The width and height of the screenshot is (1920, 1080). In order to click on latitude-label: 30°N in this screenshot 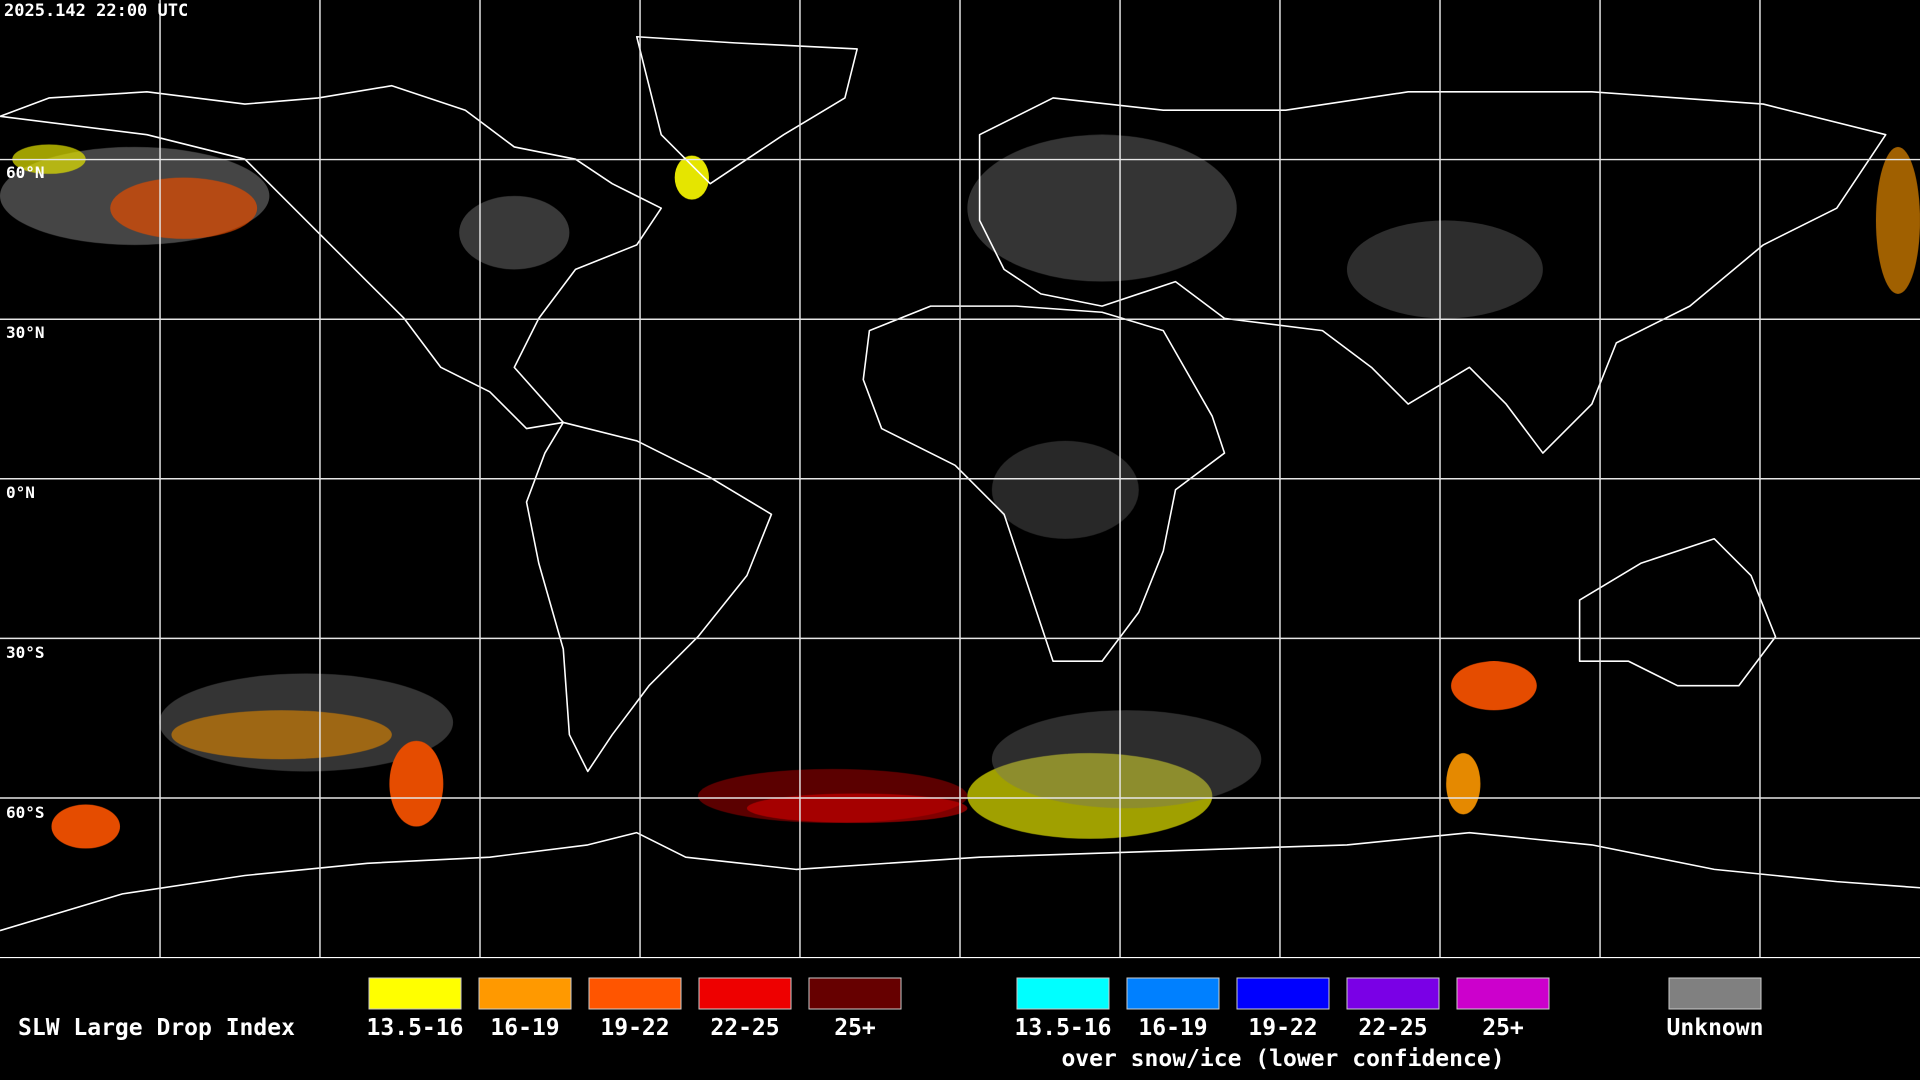, I will do `click(25, 332)`.